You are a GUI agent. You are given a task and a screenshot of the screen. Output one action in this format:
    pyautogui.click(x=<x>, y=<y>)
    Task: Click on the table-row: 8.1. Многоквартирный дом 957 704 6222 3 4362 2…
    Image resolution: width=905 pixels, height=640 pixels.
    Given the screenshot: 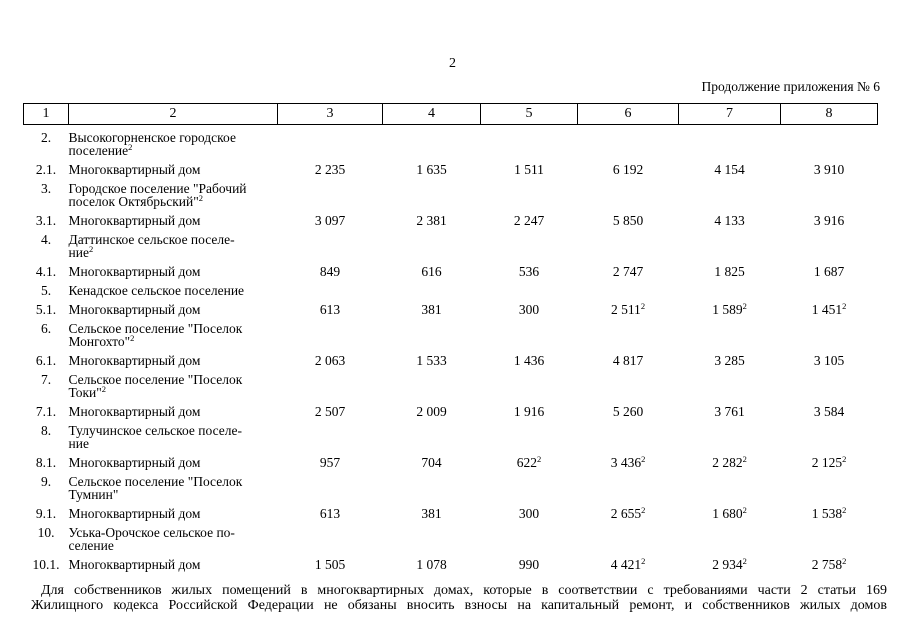 What is the action you would take?
    pyautogui.click(x=451, y=460)
    